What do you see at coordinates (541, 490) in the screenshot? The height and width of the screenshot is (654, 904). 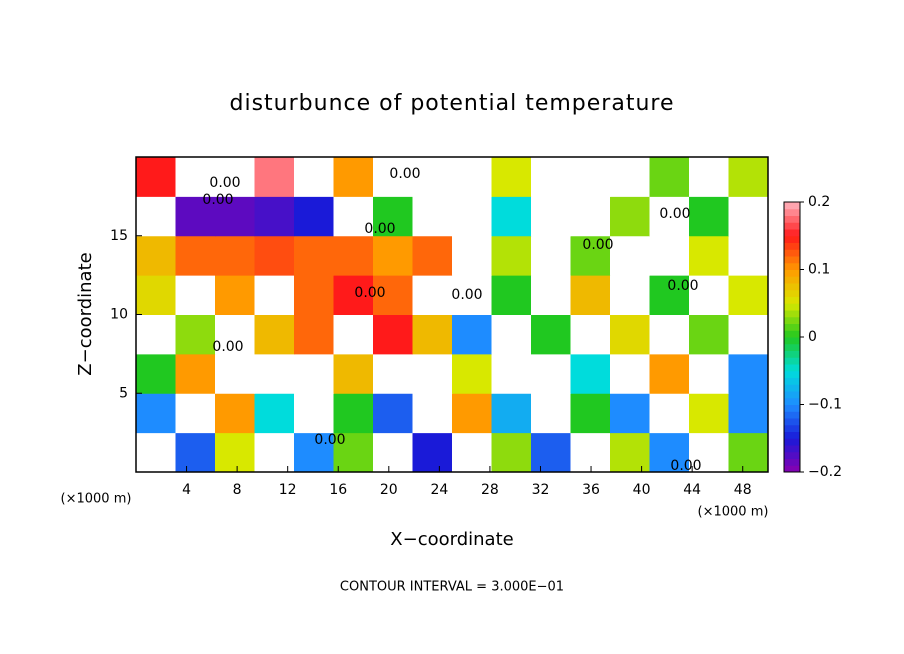 I see `x-tick-label: 32` at bounding box center [541, 490].